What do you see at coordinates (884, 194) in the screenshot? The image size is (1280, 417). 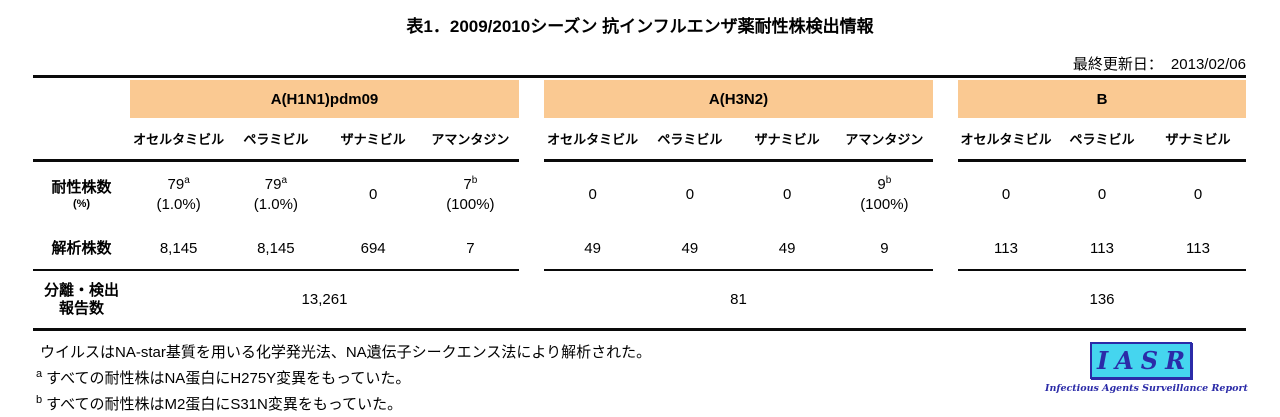 I see `resistant-cell: 9b (100%)` at bounding box center [884, 194].